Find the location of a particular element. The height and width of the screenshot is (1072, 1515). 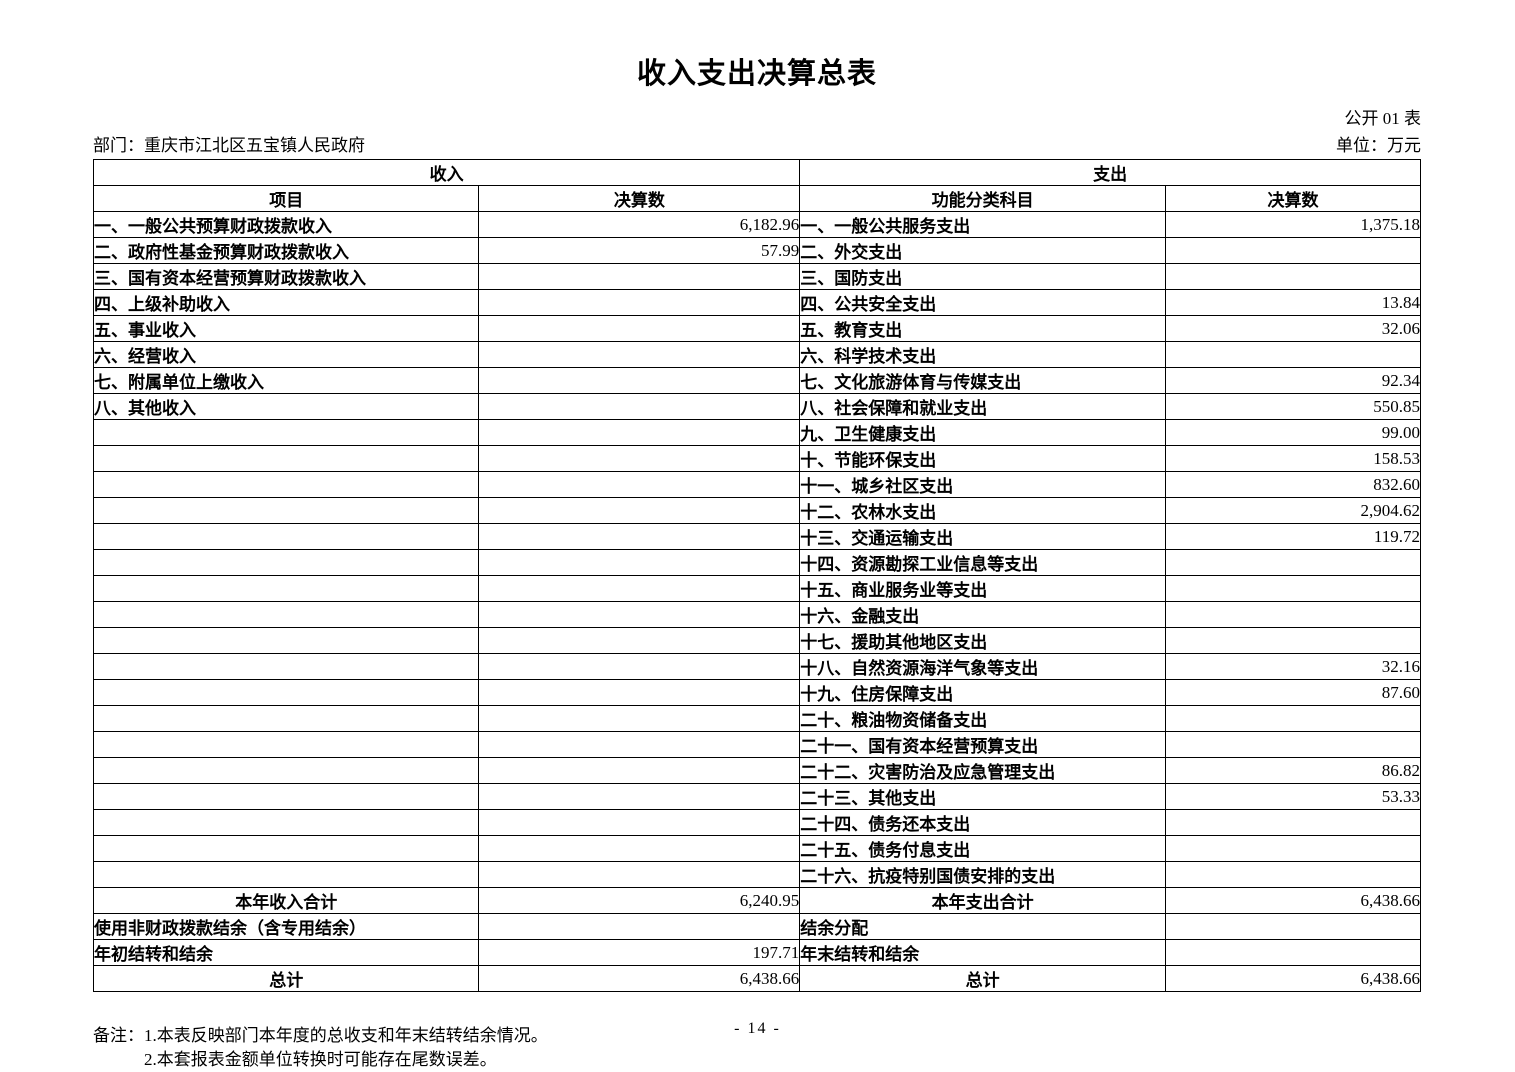

table-footer-row: 总计 6,438.66 总计 6,438.66 is located at coordinates (757, 978).